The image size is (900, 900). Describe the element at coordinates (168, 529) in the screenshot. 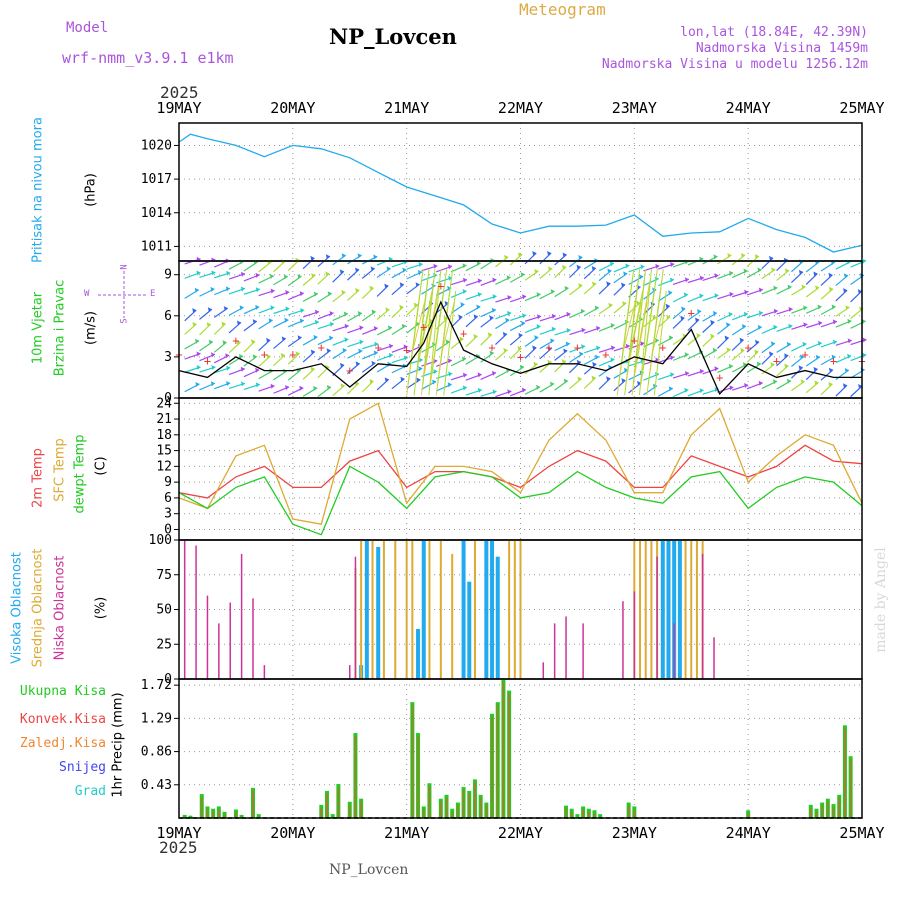

I see `temp-ytick-label: 0` at that location.